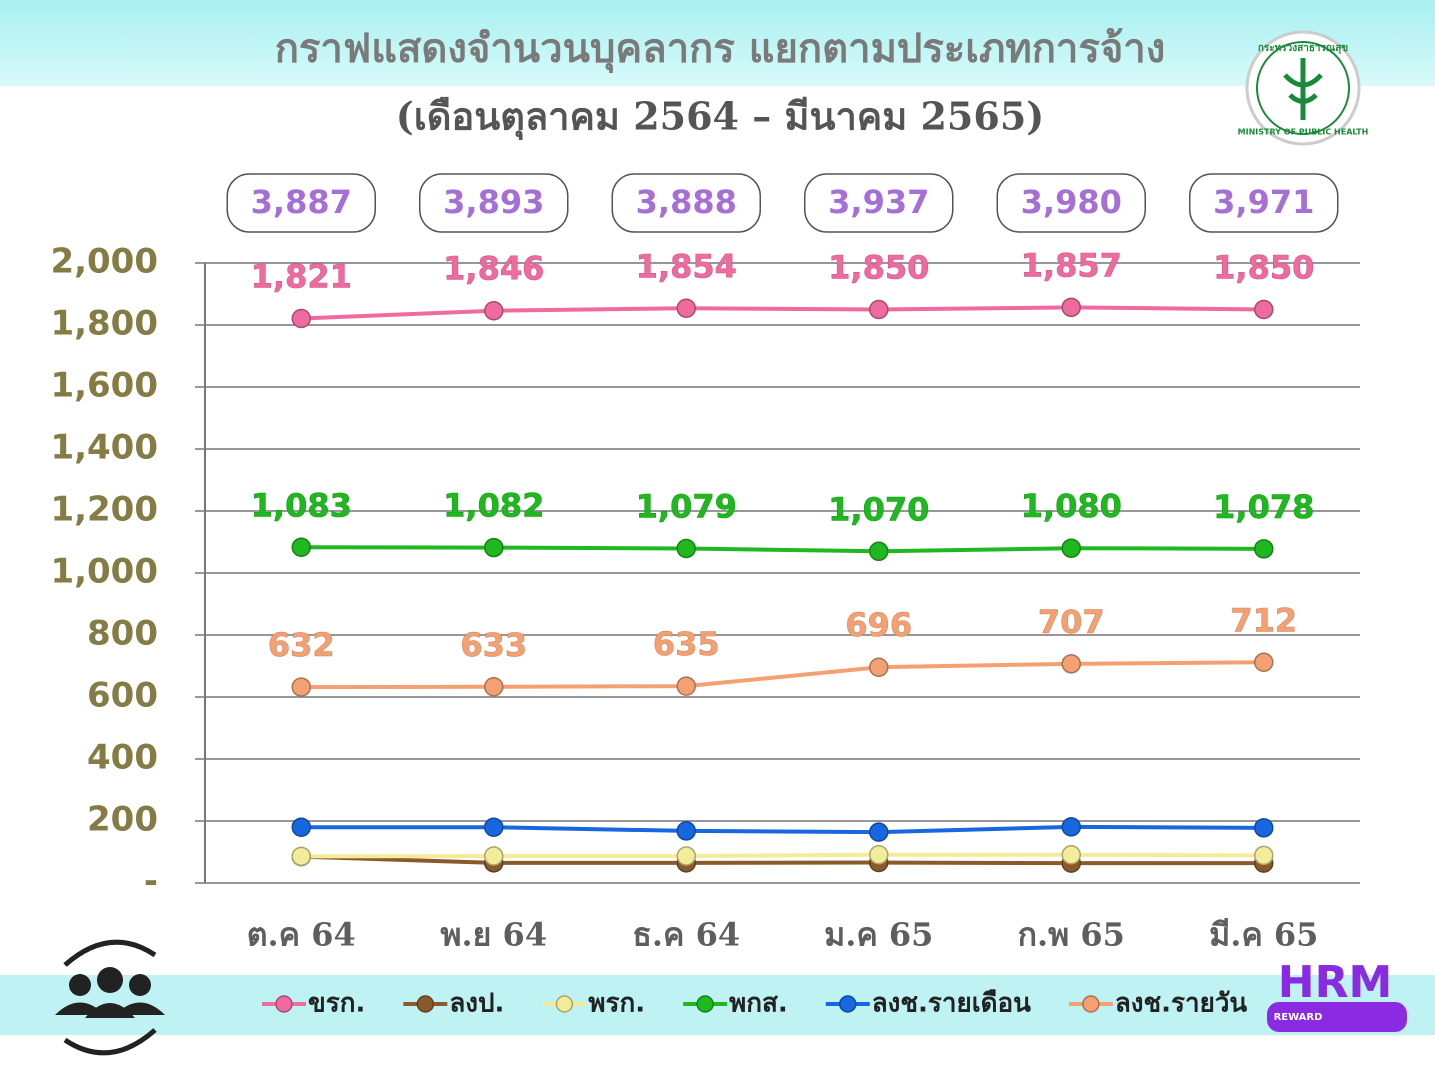  Describe the element at coordinates (493, 506) in the screenshot. I see `data-label: 1,082` at that location.